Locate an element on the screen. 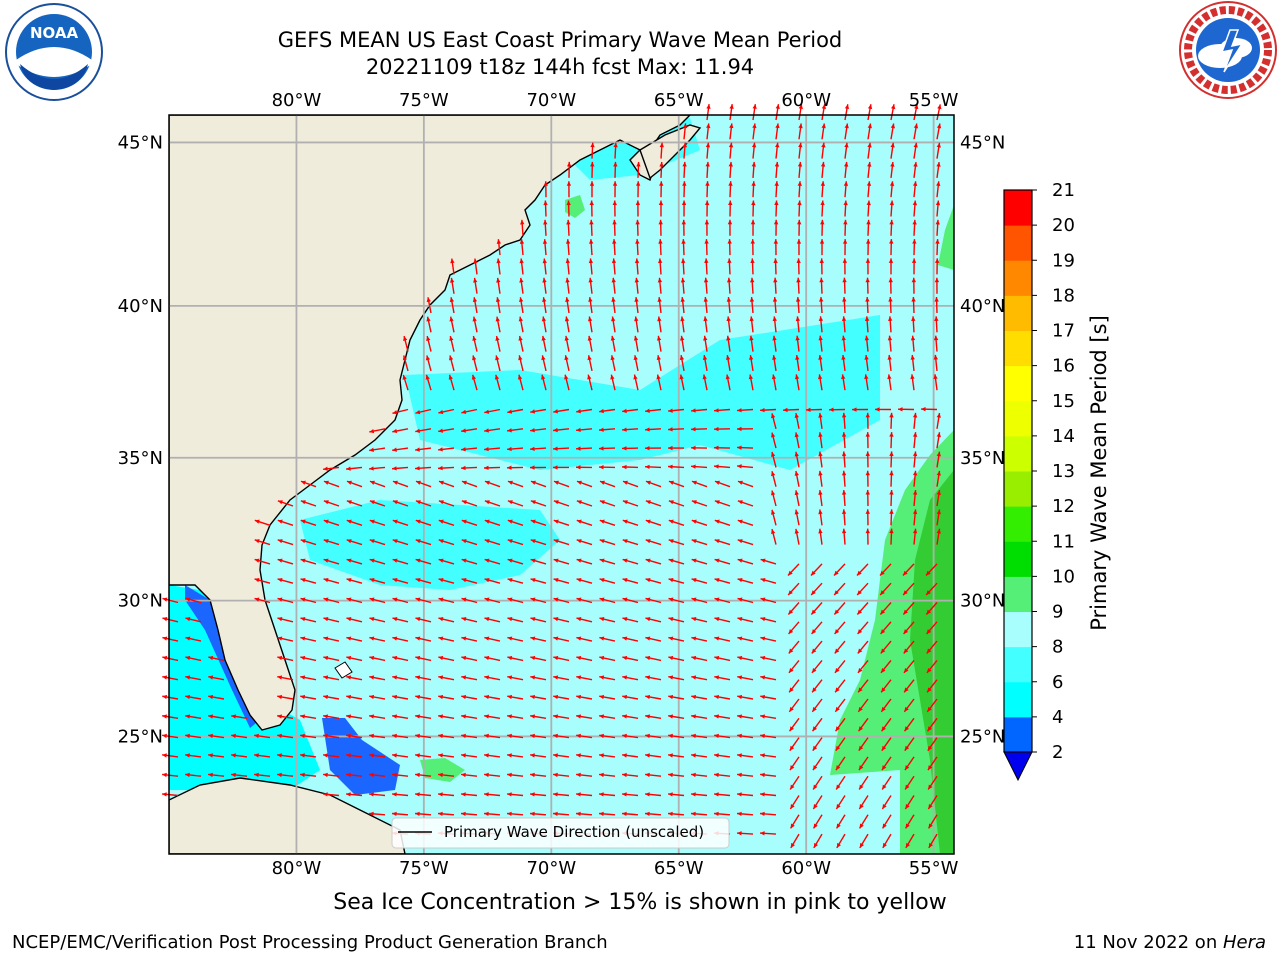  colorbar-tick-label: 6 is located at coordinates (1057, 682).